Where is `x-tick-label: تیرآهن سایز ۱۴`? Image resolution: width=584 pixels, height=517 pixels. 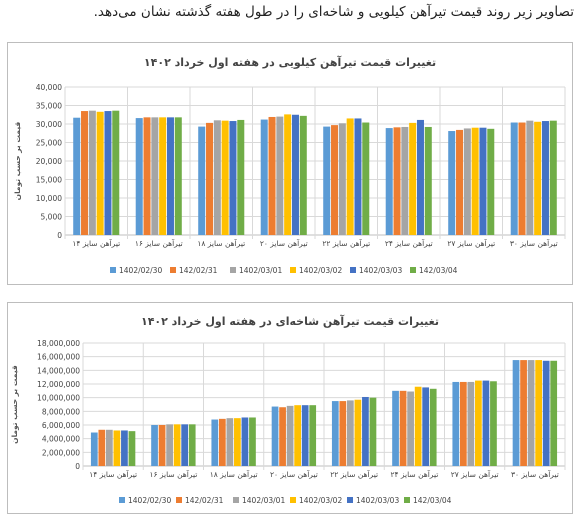
x-tick-label: تیرآهن سایز ۱۴ is located at coordinates (96, 243).